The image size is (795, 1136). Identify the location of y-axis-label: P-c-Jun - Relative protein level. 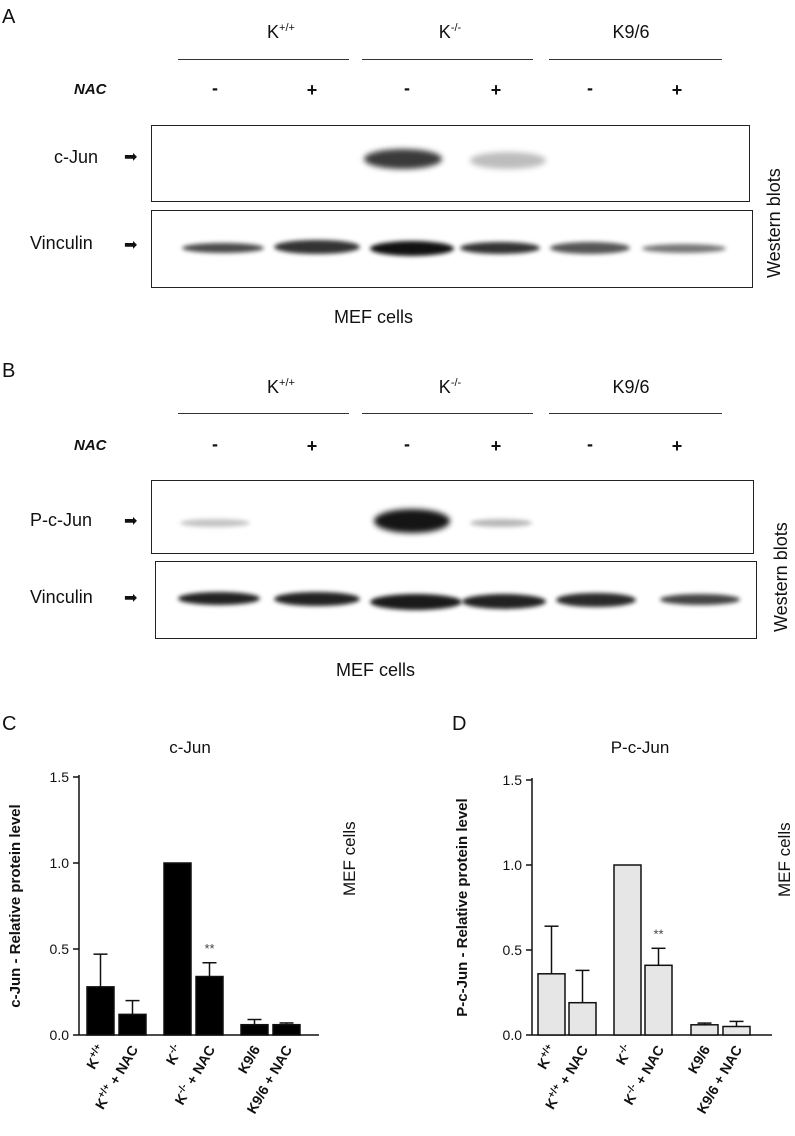
(462, 907).